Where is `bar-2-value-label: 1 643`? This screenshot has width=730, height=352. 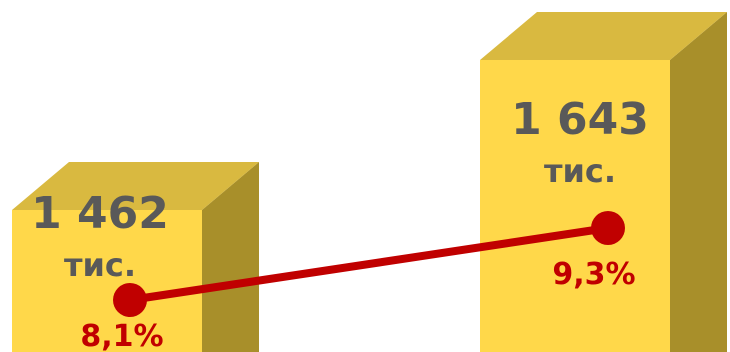 bar-2-value-label: 1 643 is located at coordinates (580, 119).